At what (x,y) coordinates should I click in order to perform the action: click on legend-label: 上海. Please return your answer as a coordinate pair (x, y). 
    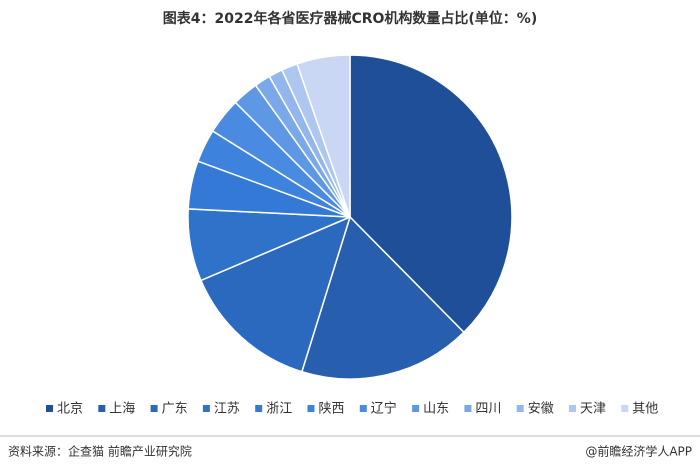
    Looking at the image, I should click on (122, 409).